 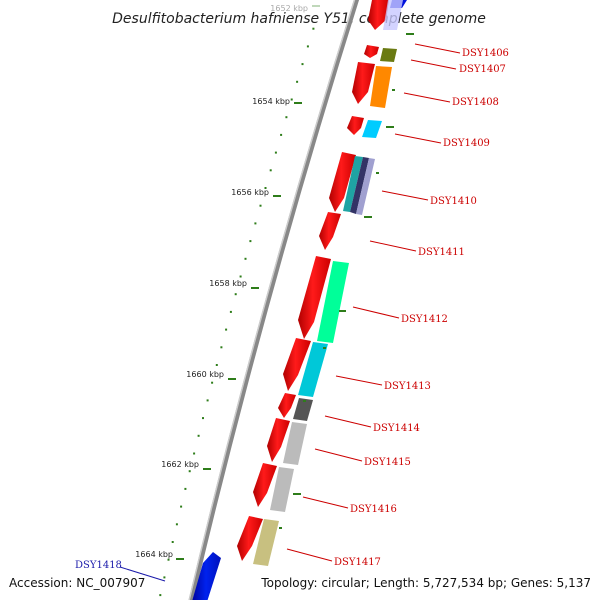 What do you see at coordinates (407, 386) in the screenshot?
I see `gene-label: DSY1413` at bounding box center [407, 386].